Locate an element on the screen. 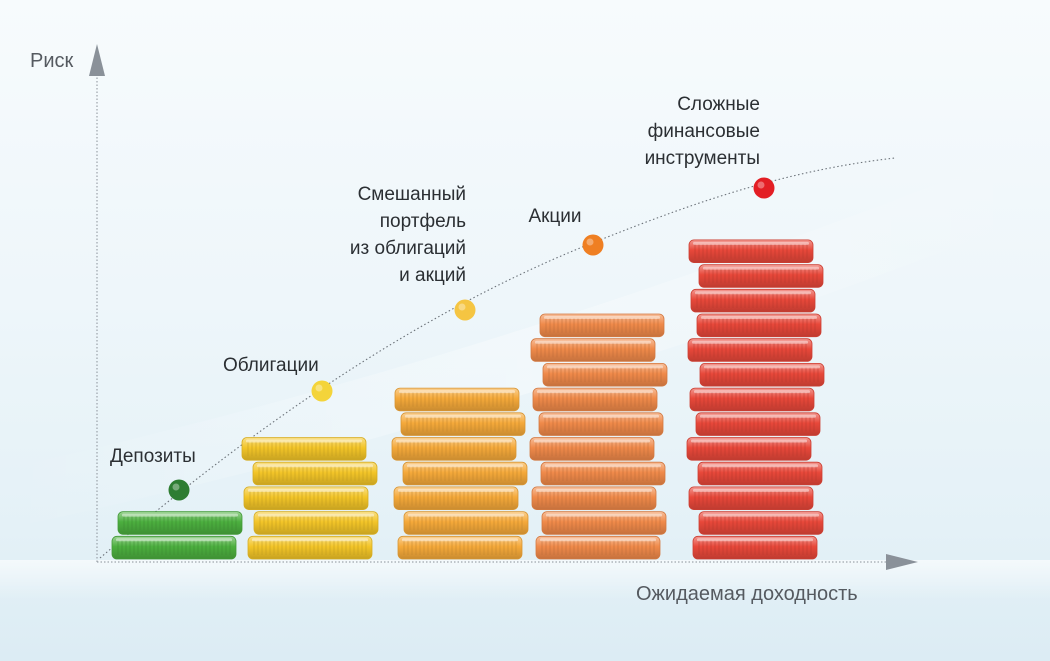  floor-glow is located at coordinates (525, 580).